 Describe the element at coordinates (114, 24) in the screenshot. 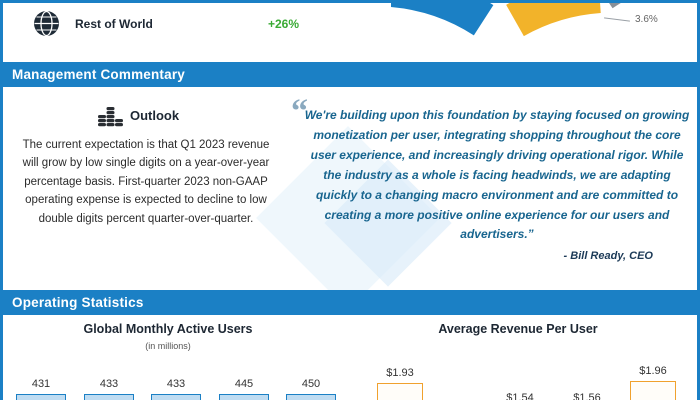

I see `legend-label: Rest of World` at that location.